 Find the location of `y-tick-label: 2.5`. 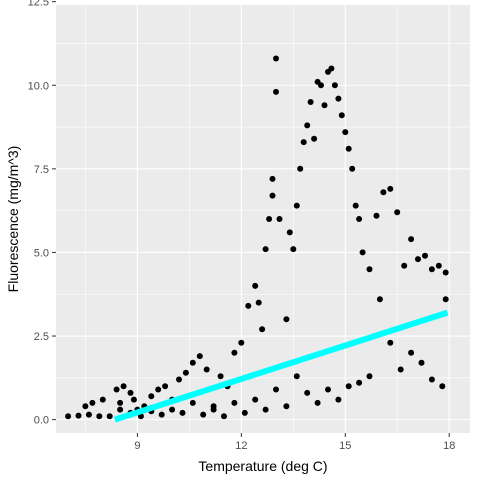

y-tick-label: 2.5 is located at coordinates (41, 337).